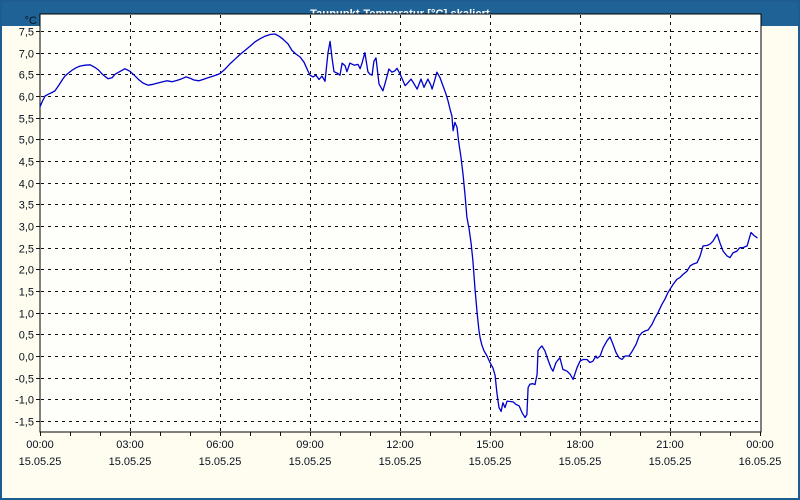  What do you see at coordinates (580, 445) in the screenshot?
I see `x-tick-time-label: 18:00` at bounding box center [580, 445].